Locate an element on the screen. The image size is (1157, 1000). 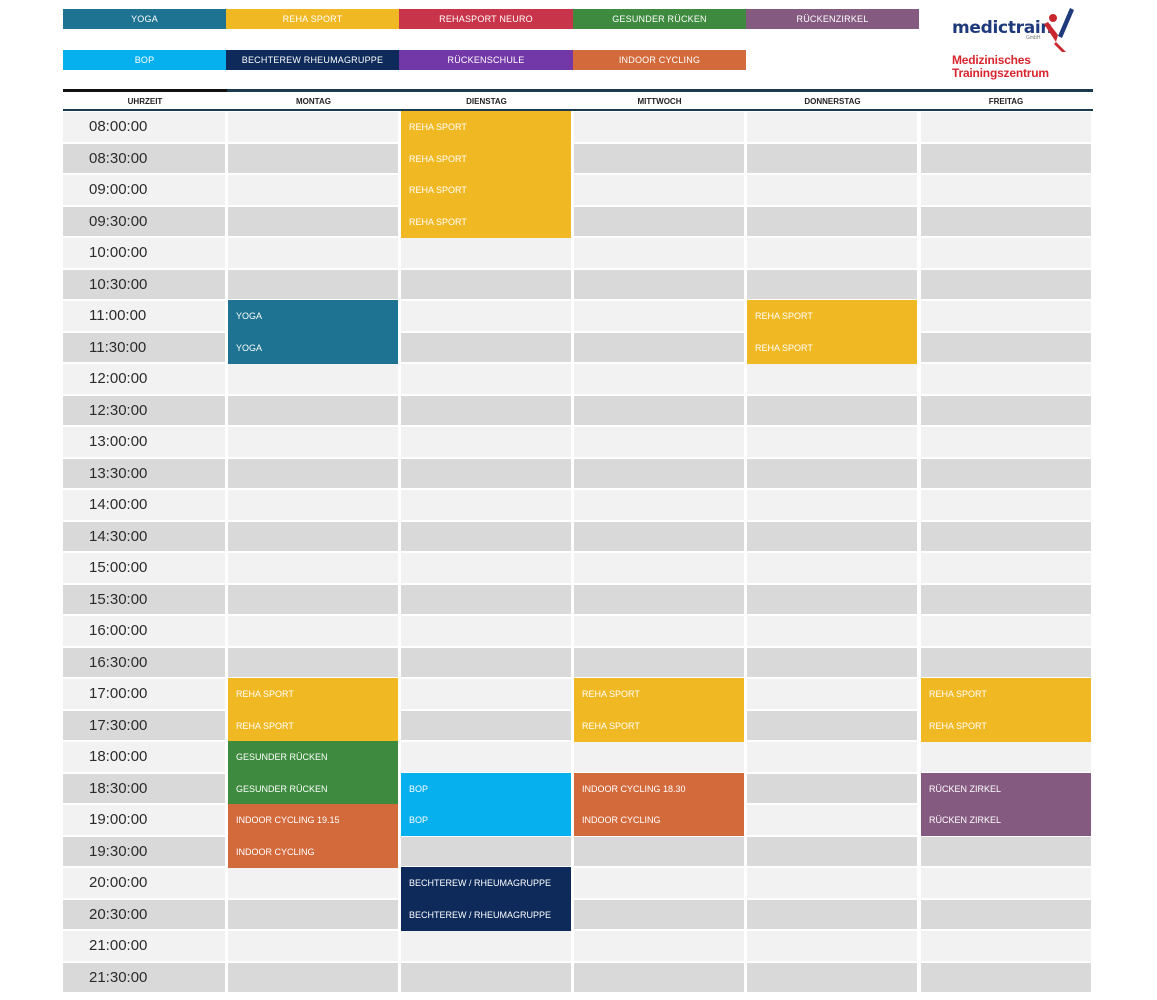
time-slot-label: 13:00:00 is located at coordinates (144, 442).